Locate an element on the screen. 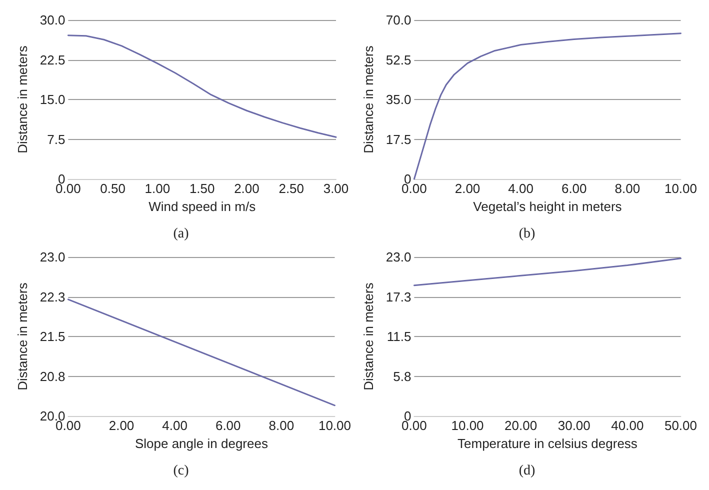  y-tick-label: 22.5 is located at coordinates (53, 60).